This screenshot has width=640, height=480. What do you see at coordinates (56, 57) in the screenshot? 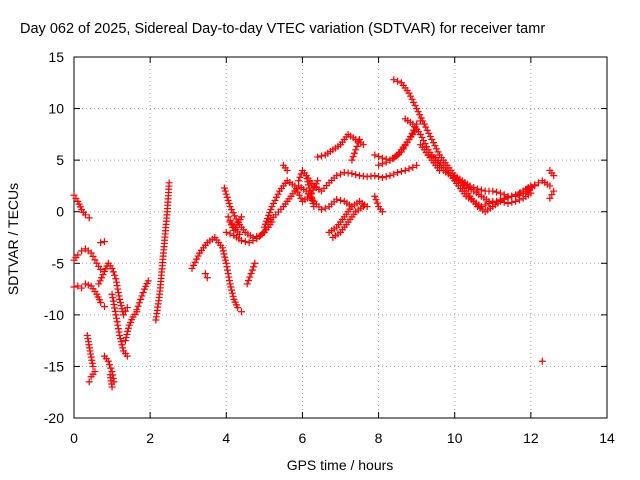
I see `y-tick-label: 15` at bounding box center [56, 57].